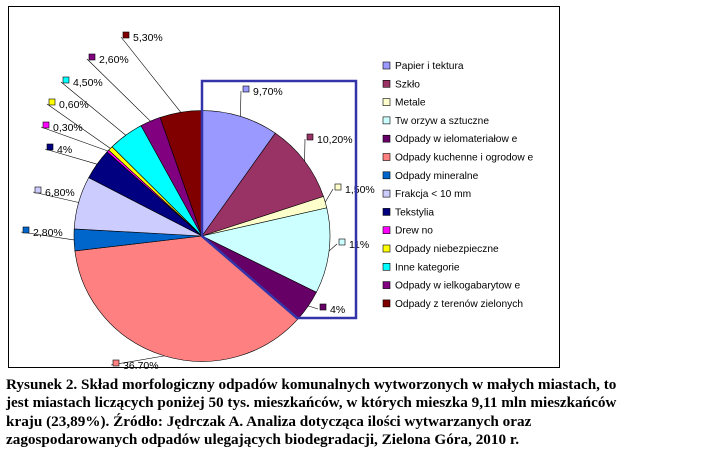 The image size is (703, 465). Describe the element at coordinates (148, 38) in the screenshot. I see `data-label: 5,30%` at that location.